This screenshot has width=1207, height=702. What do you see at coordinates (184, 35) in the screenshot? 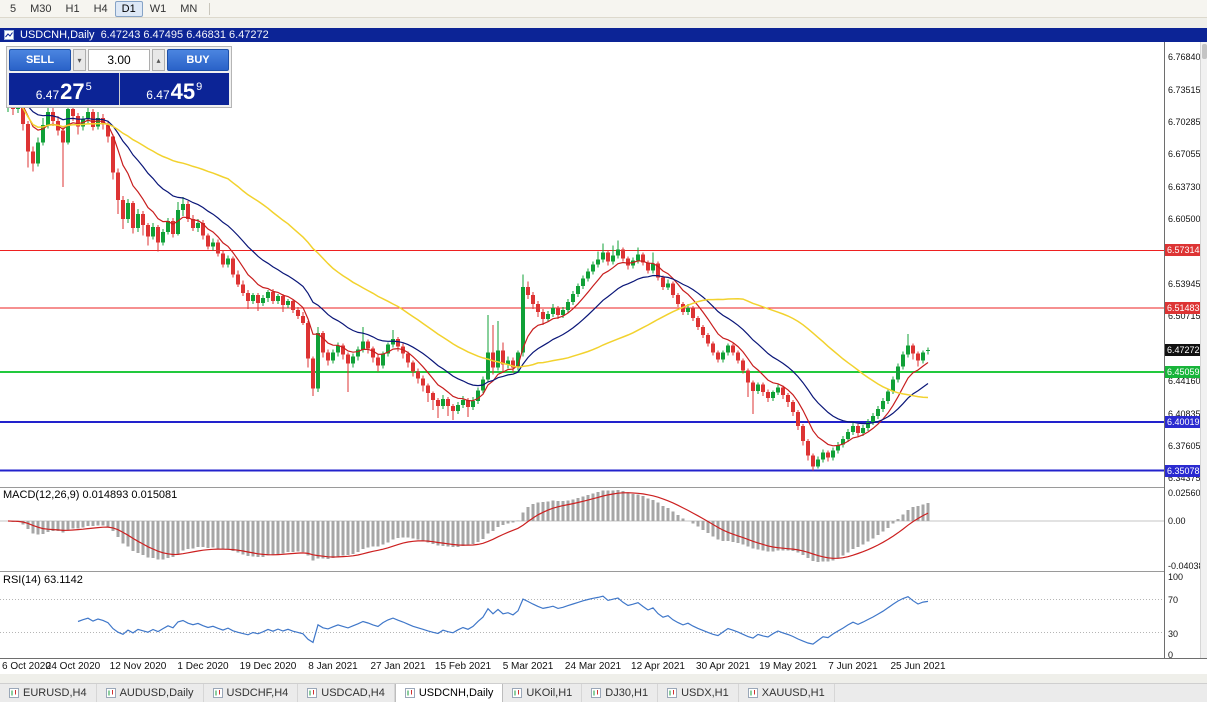
I see `chart-title-ohlc: 6.47243 6.47495 6.46831 6.47272` at bounding box center [184, 35].